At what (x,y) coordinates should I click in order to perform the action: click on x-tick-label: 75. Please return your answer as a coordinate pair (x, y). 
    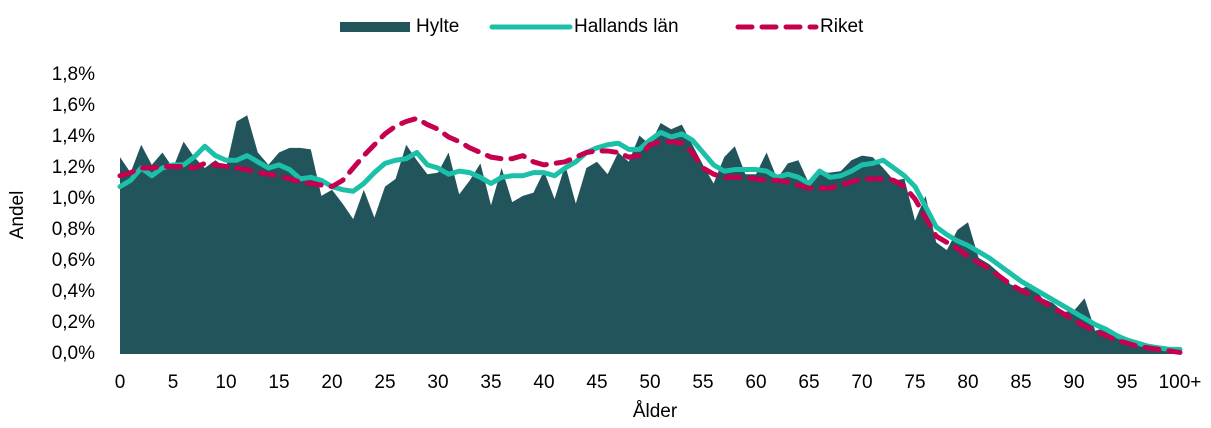
    Looking at the image, I should click on (914, 382).